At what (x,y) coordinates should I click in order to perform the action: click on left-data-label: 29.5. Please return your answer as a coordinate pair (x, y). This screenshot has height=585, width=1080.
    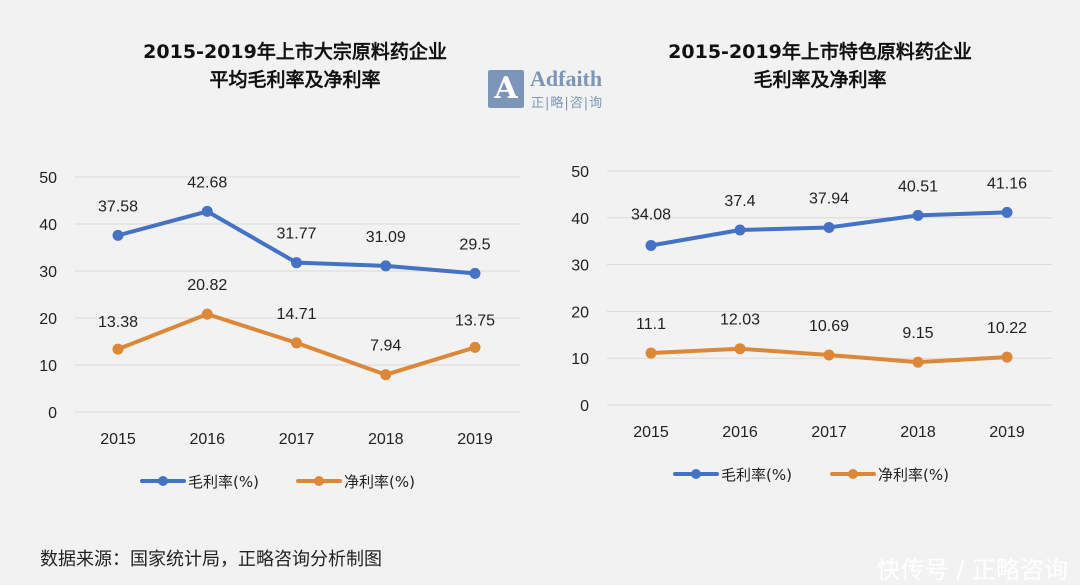
    Looking at the image, I should click on (474, 244).